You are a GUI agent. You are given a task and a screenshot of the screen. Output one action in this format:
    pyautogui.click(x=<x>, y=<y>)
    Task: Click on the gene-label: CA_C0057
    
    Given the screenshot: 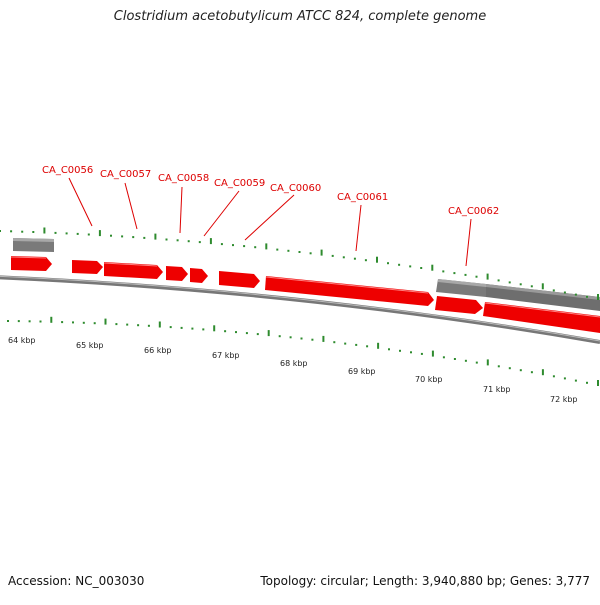 What is the action you would take?
    pyautogui.click(x=125, y=174)
    